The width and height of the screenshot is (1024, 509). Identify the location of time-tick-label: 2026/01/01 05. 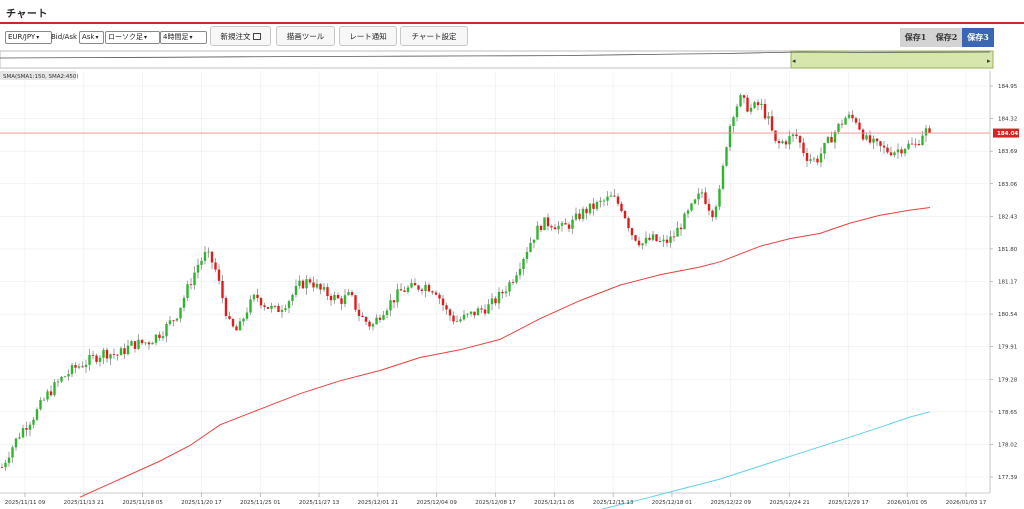
(907, 503).